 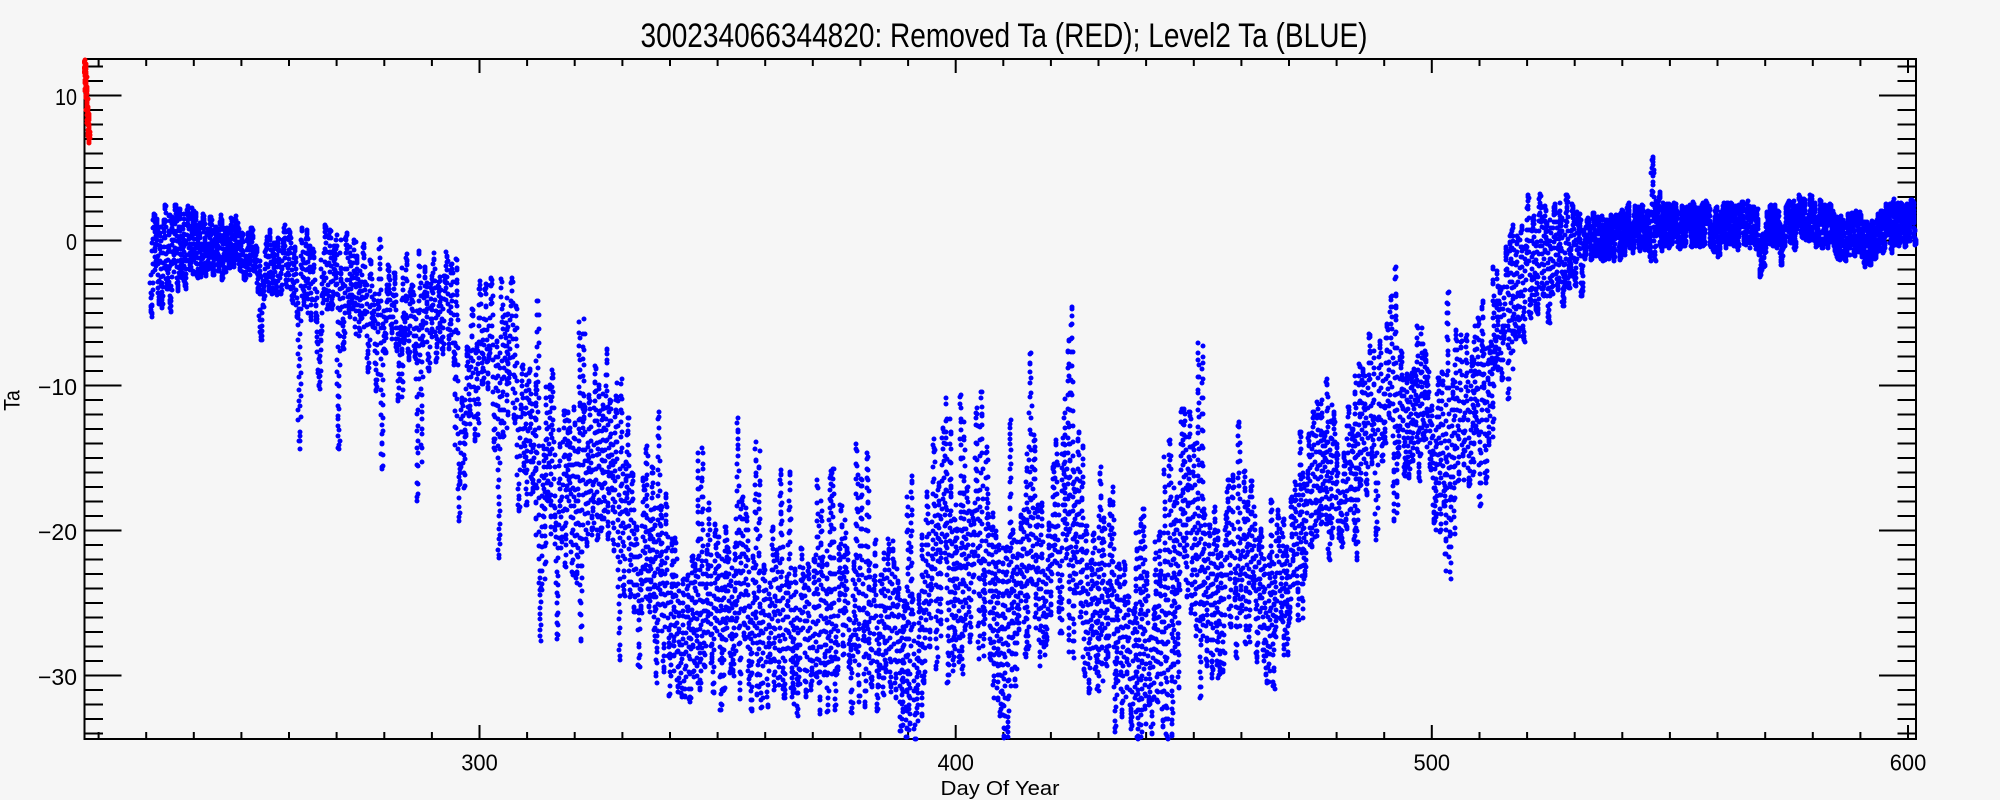 What do you see at coordinates (1908, 763) in the screenshot?
I see `svg-text: 600` at bounding box center [1908, 763].